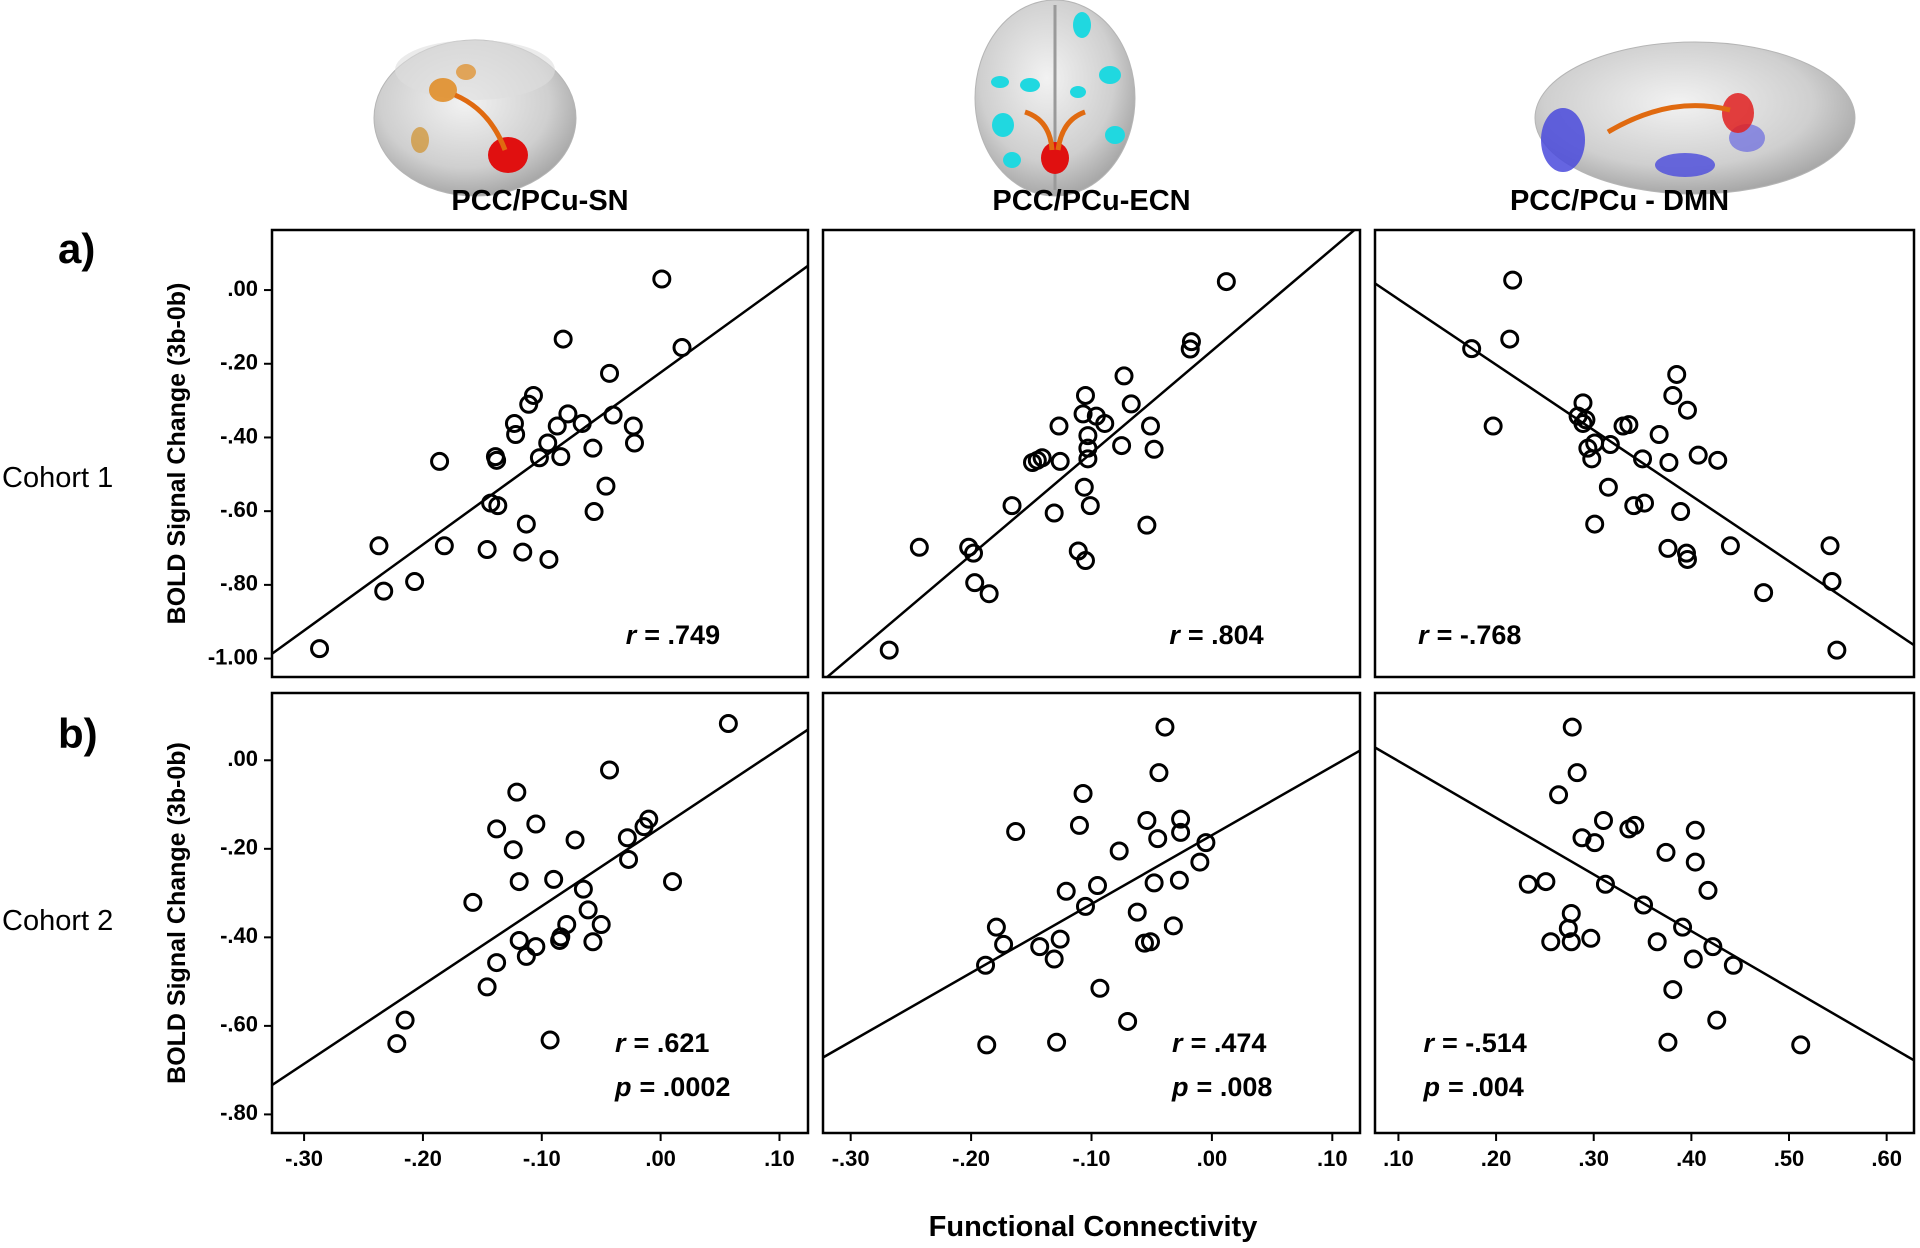  What do you see at coordinates (1469, 635) in the screenshot?
I see `stat-annotation: r = -.768` at bounding box center [1469, 635].